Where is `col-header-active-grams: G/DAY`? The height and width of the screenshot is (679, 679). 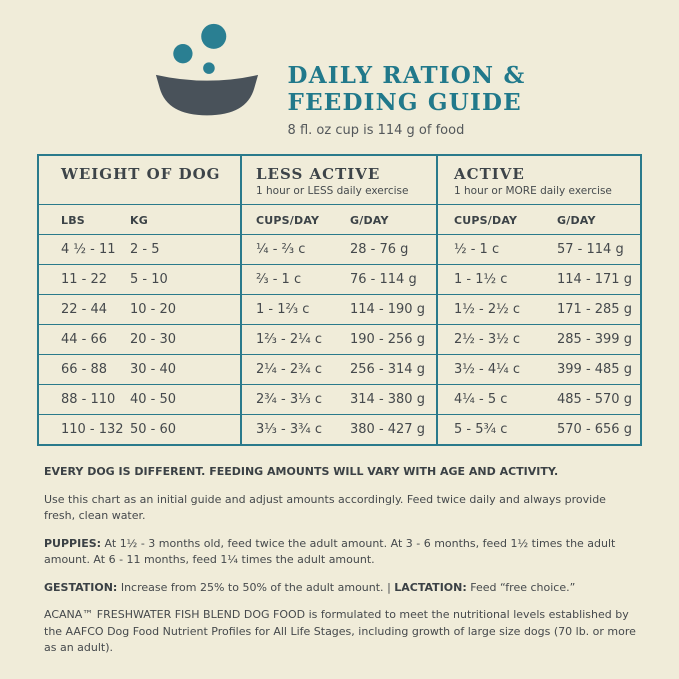
col-header-active-grams: G/DAY is located at coordinates (599, 219).